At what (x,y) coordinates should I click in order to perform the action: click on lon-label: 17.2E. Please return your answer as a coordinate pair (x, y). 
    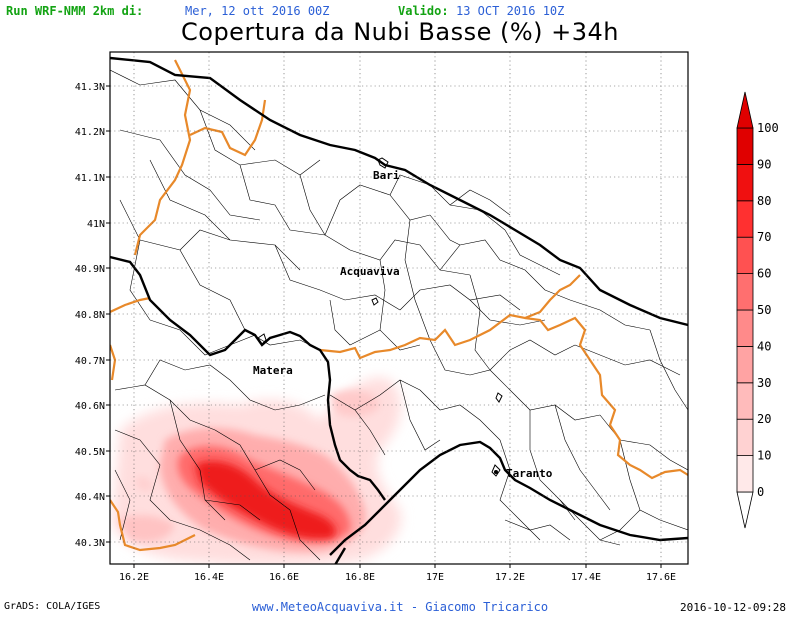
    Looking at the image, I should click on (510, 577).